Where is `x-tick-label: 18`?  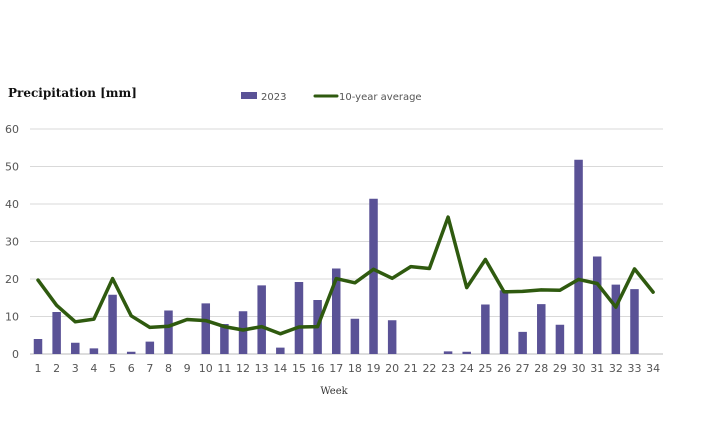
x-tick-label: 18 is located at coordinates (355, 368).